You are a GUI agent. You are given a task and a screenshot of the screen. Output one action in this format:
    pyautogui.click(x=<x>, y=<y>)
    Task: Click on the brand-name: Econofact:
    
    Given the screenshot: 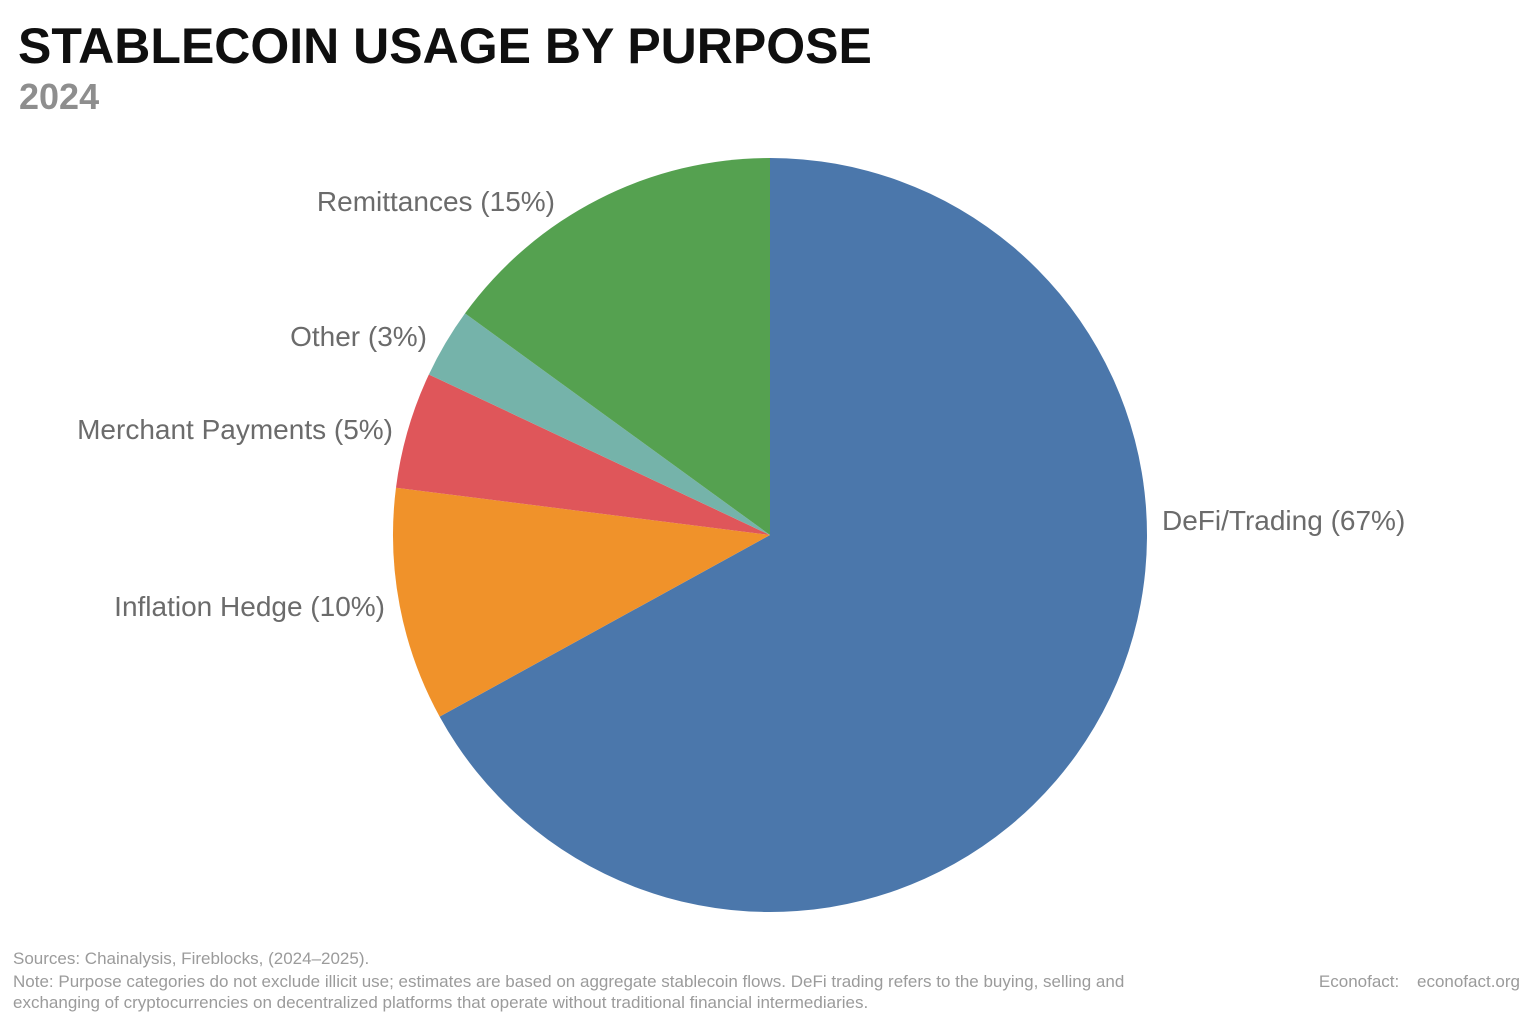 What is the action you would take?
    pyautogui.click(x=1359, y=981)
    